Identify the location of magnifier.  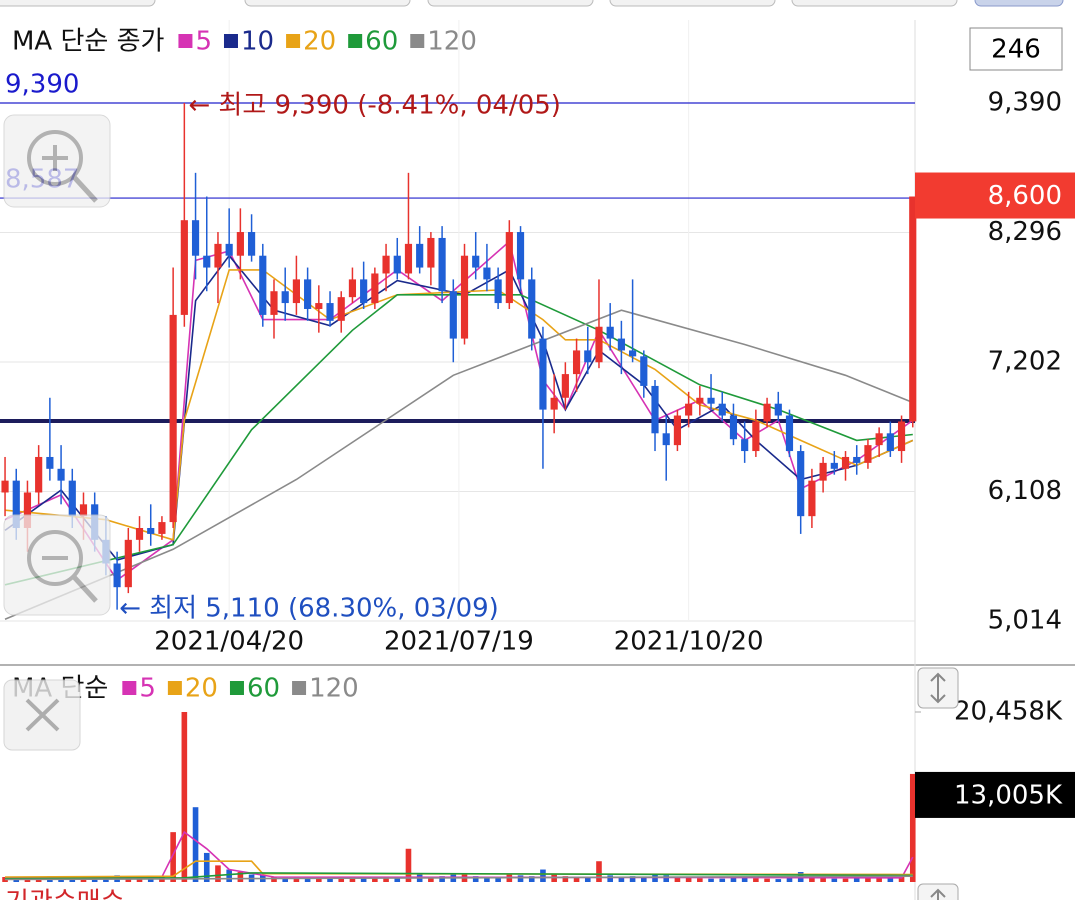
(55, 158).